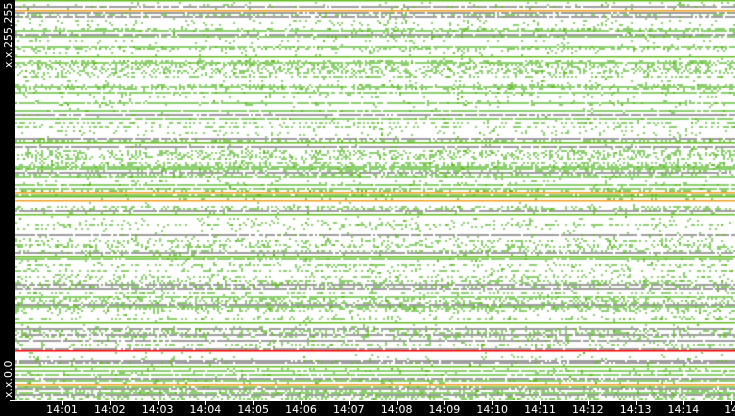 The height and width of the screenshot is (416, 735). What do you see at coordinates (396, 409) in the screenshot?
I see `x-tick-label: 14:08` at bounding box center [396, 409].